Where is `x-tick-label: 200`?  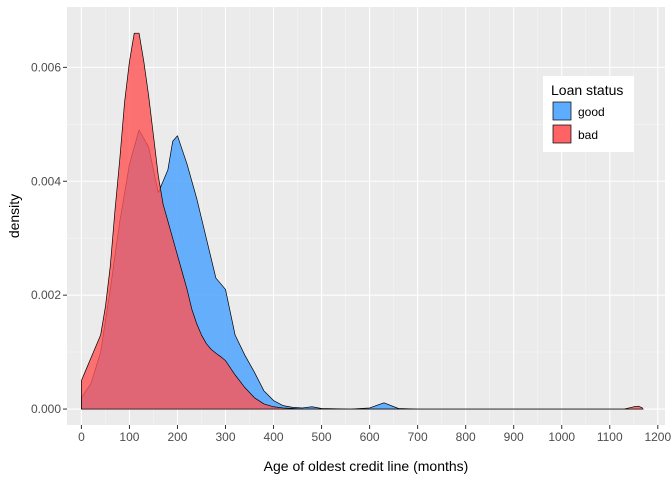 x-tick-label: 200 is located at coordinates (177, 437).